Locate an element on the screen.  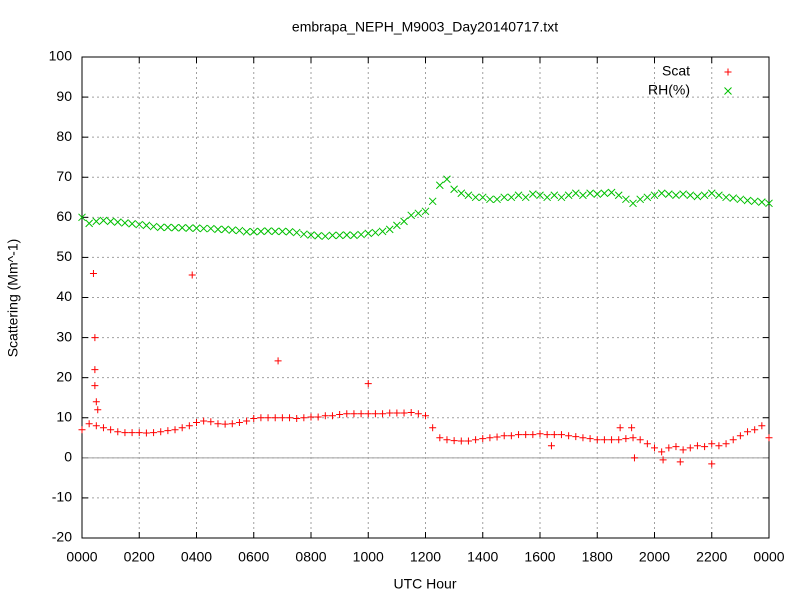
x-tick-label: 2200 is located at coordinates (711, 557).